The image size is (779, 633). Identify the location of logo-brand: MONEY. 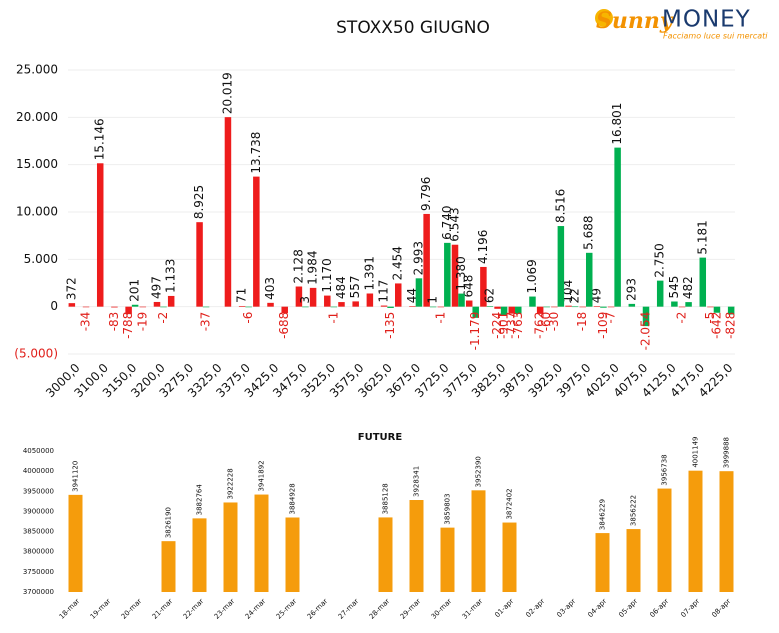
(706, 20).